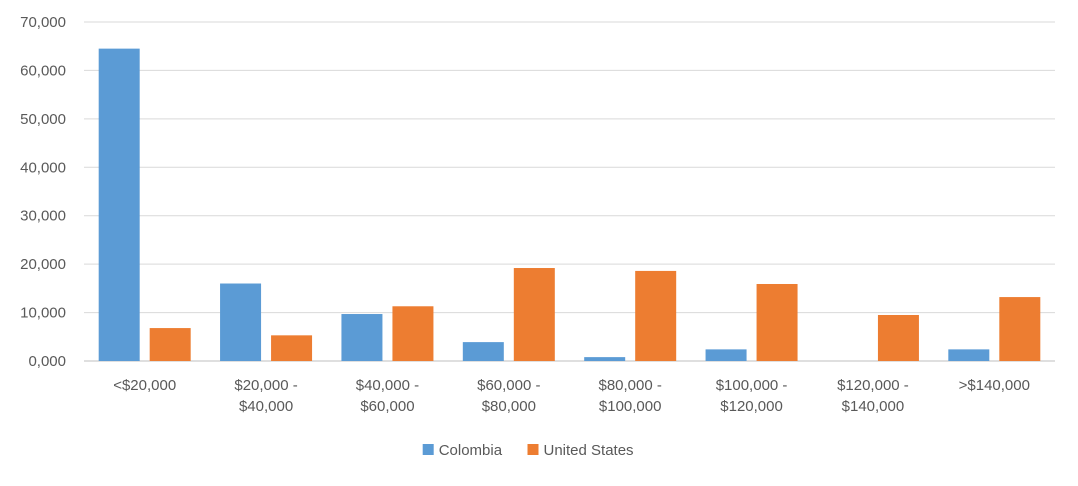  What do you see at coordinates (589, 450) in the screenshot?
I see `legend-label: United States` at bounding box center [589, 450].